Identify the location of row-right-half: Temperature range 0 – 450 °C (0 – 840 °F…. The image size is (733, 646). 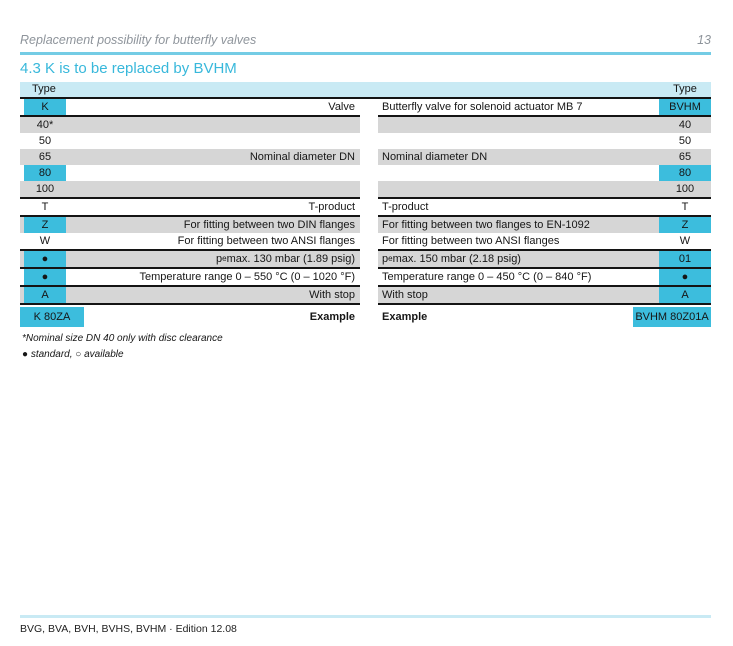
(544, 278).